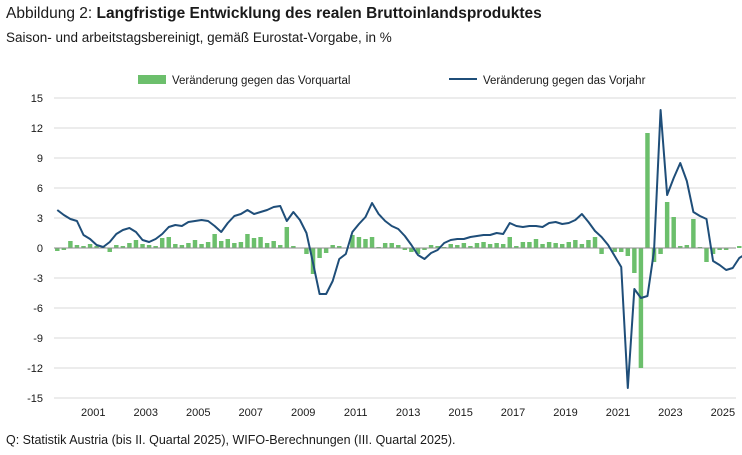  Describe the element at coordinates (513, 413) in the screenshot. I see `x-tick-label: 2017` at that location.